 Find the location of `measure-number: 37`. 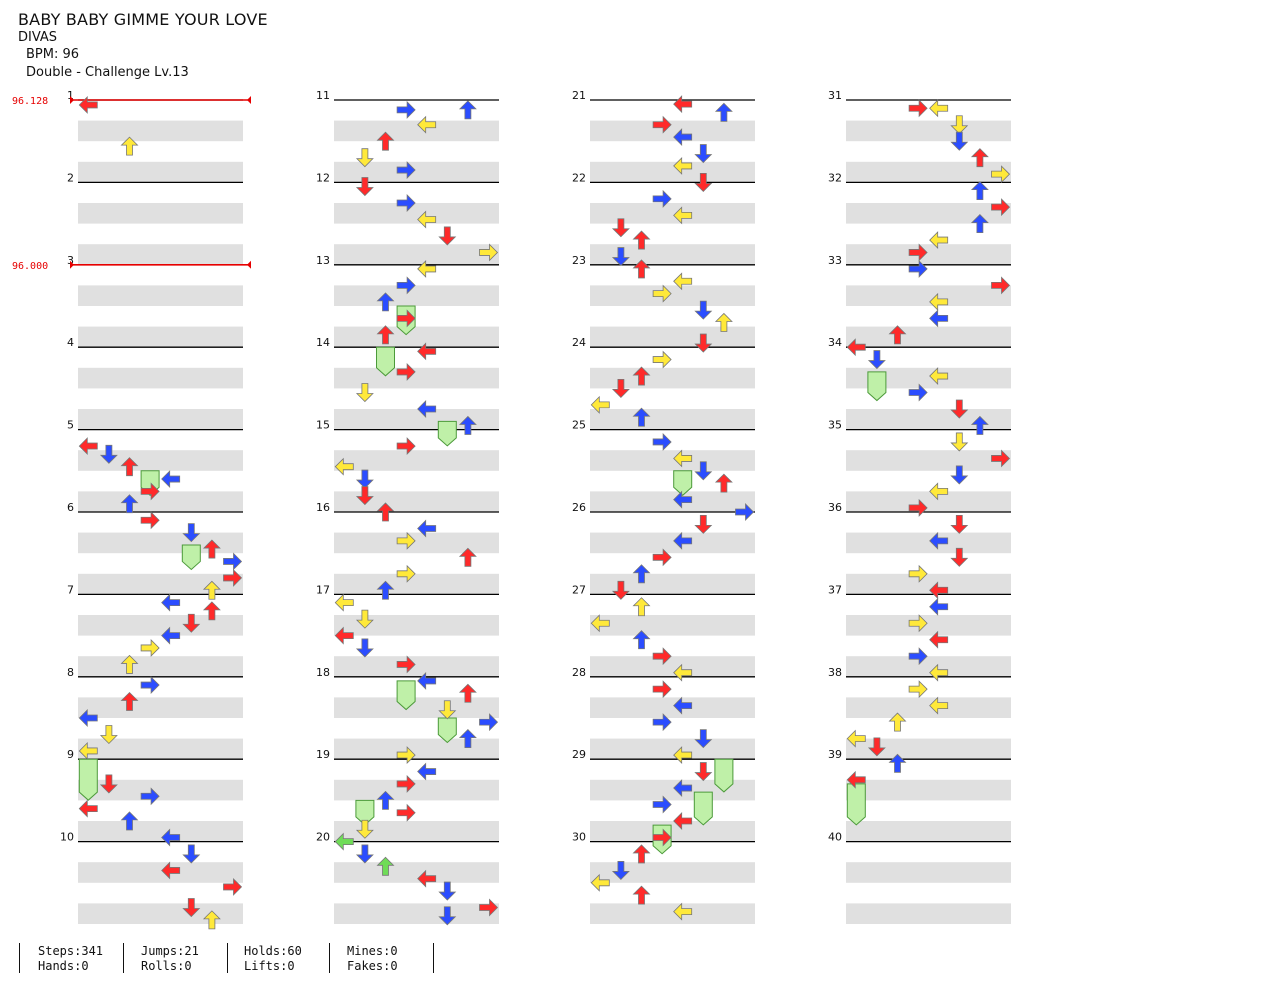

measure-number: 37 is located at coordinates (835, 589).